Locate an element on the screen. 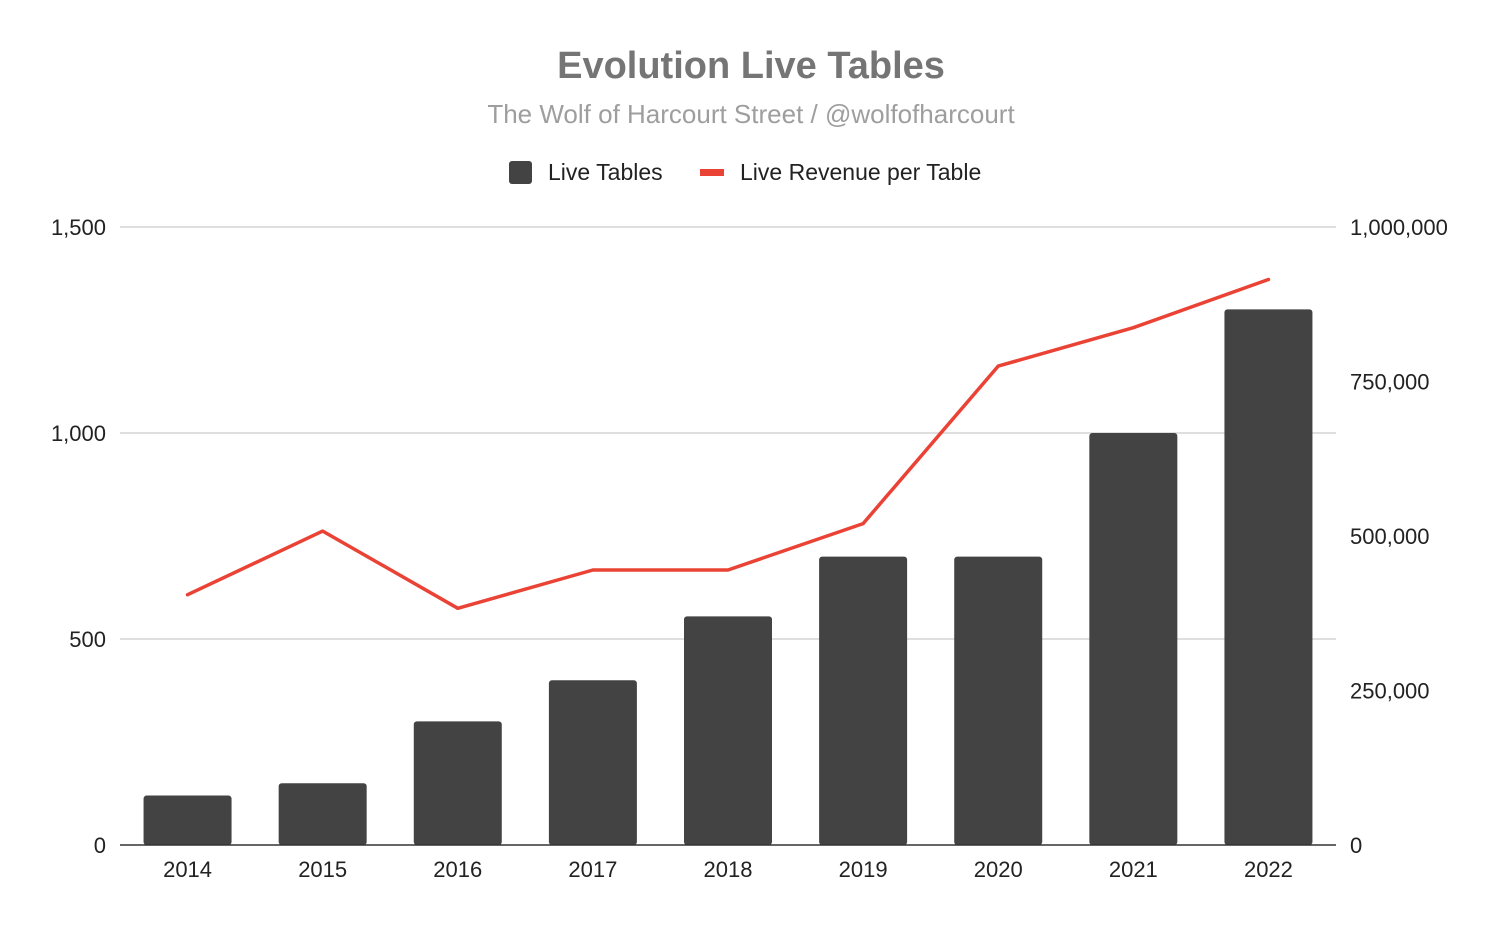 The width and height of the screenshot is (1502, 928). revenue-point-2022 is located at coordinates (1268, 279).